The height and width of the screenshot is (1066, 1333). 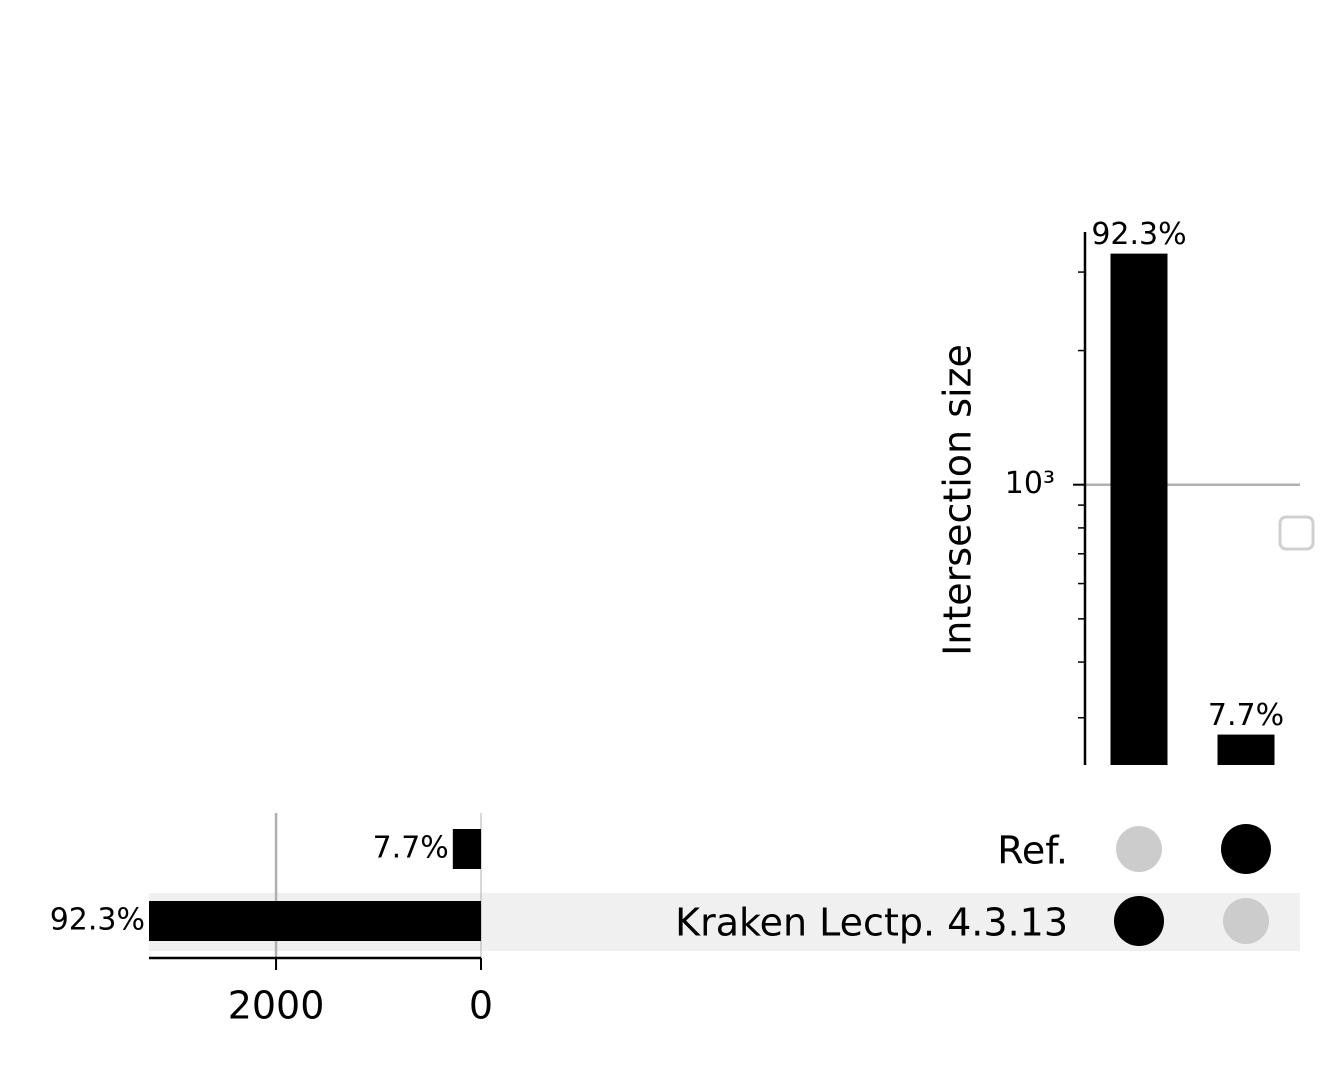 I want to click on x-tick-label: 0, so click(x=481, y=1006).